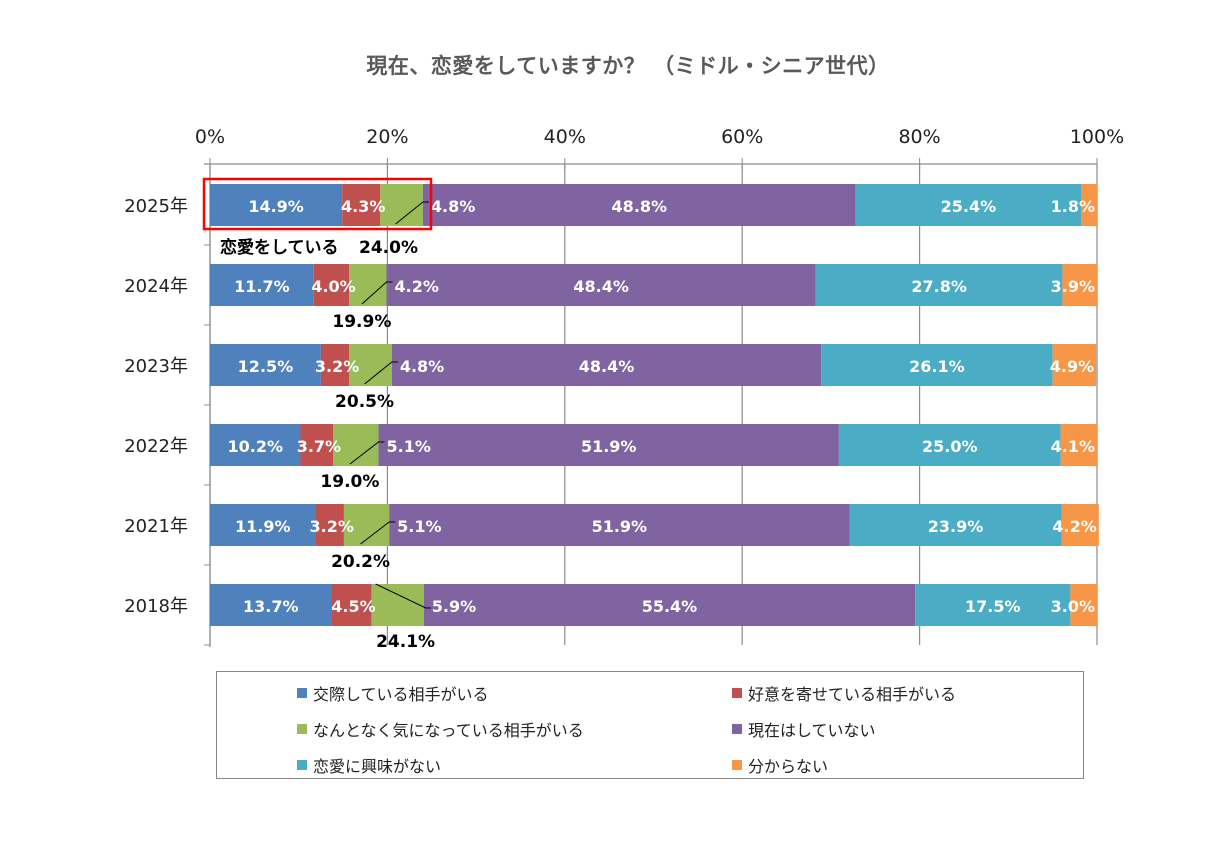 Image resolution: width=1213 pixels, height=842 pixels. What do you see at coordinates (1073, 206) in the screenshot?
I see `segment-value-label: 1.8%` at bounding box center [1073, 206].